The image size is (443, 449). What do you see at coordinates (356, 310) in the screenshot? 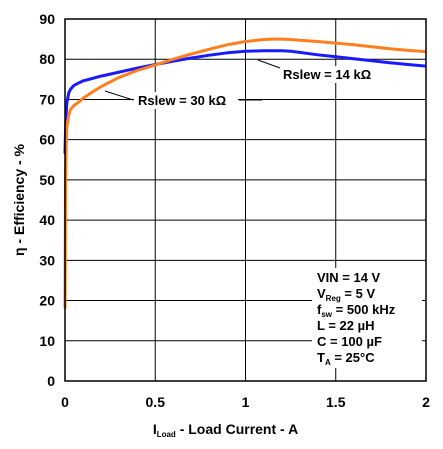
I see `condition-line: fsw = 500 kHz` at bounding box center [356, 310].